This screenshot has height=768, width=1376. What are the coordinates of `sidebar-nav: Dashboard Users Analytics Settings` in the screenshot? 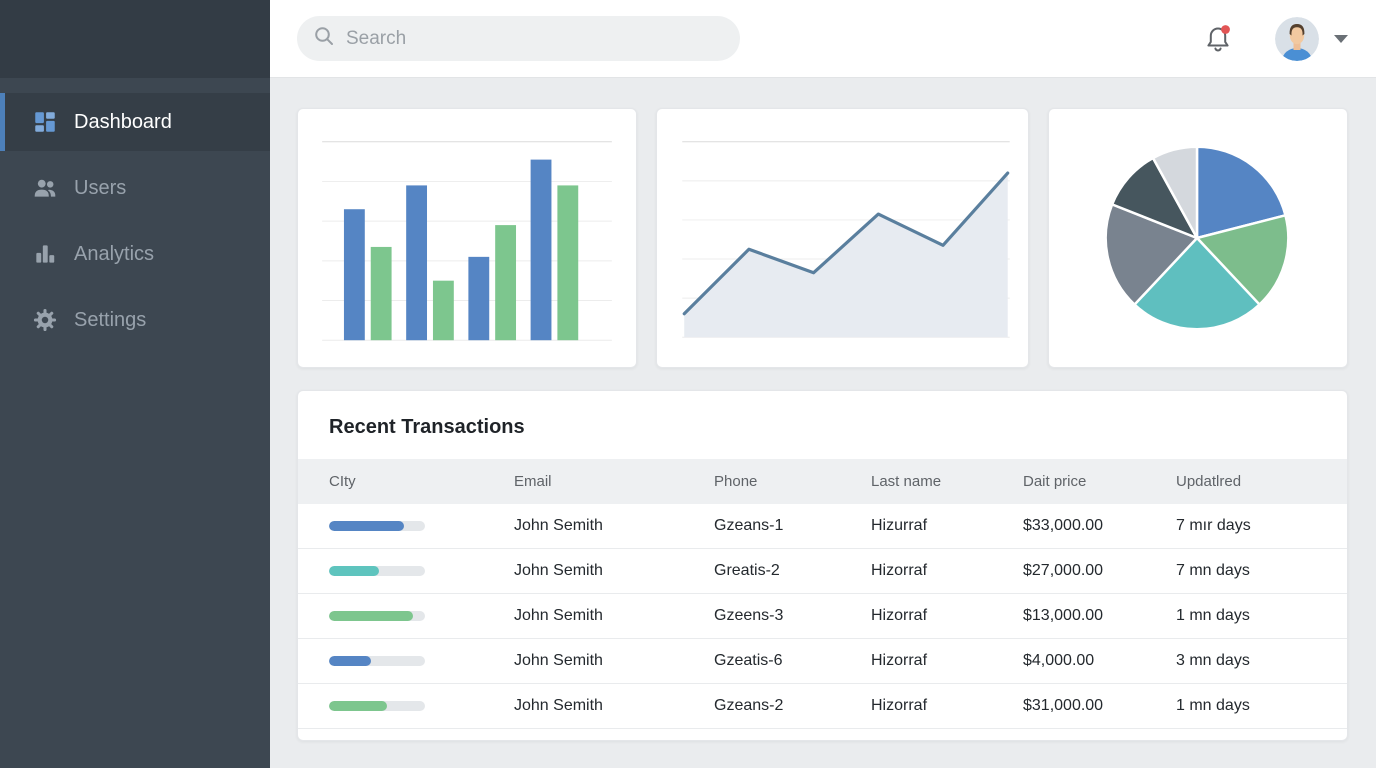 It's located at (135, 225).